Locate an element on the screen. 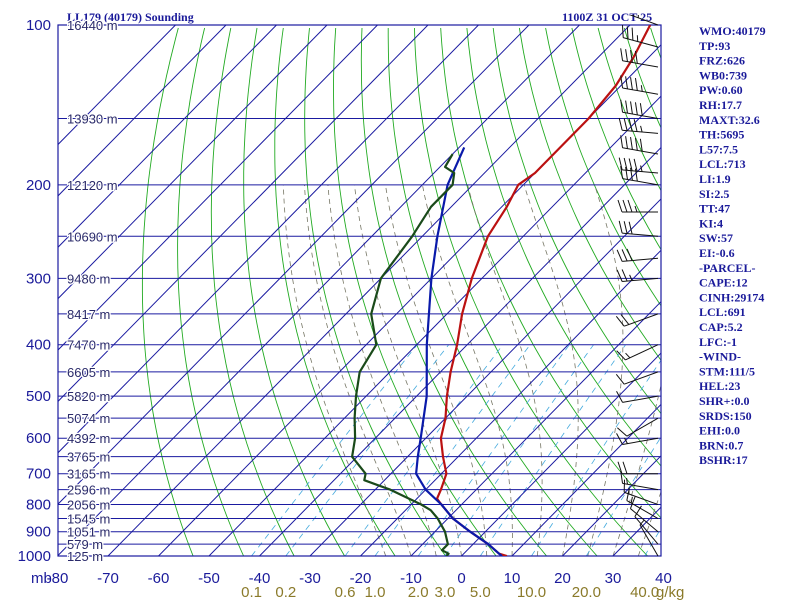 The height and width of the screenshot is (600, 800). mixing-ratio-tick-label: 0.1 is located at coordinates (251, 592).